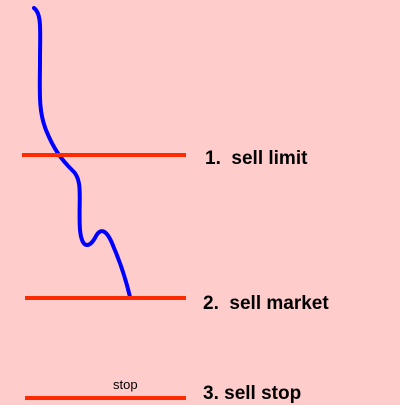 The height and width of the screenshot is (405, 400). What do you see at coordinates (252, 393) in the screenshot?
I see `level-label: 3. sell stop` at bounding box center [252, 393].